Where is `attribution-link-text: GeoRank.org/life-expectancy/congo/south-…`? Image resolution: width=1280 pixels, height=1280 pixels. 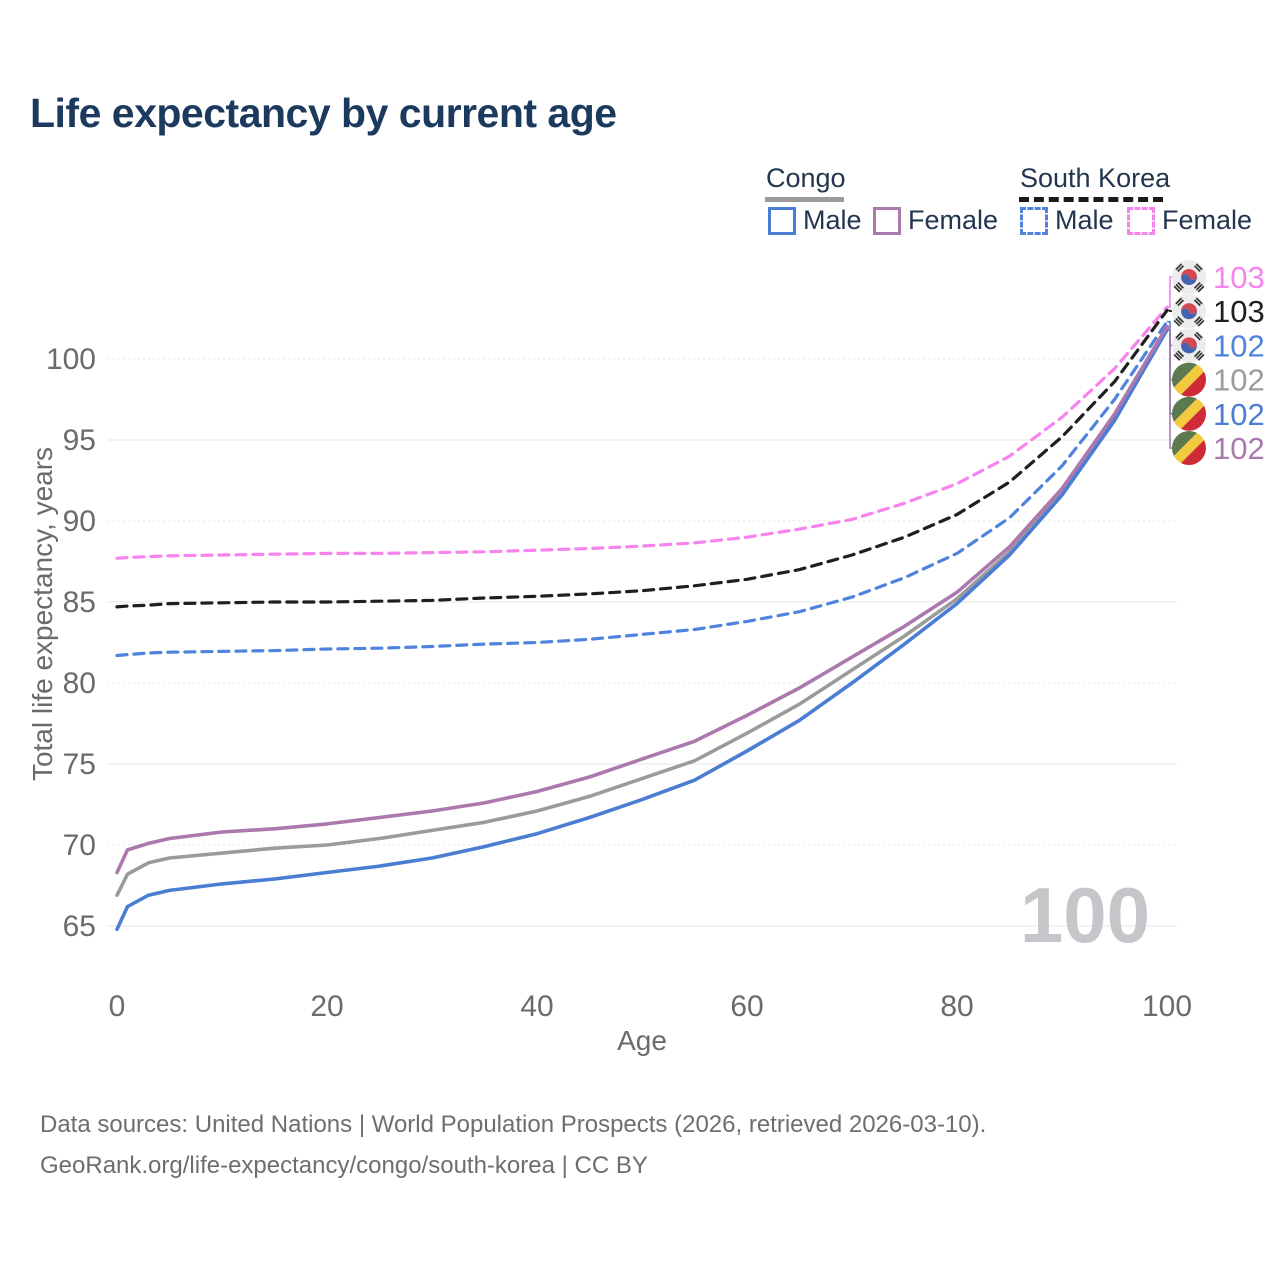 attribution-link-text: GeoRank.org/life-expectancy/congo/south-… is located at coordinates (344, 1165).